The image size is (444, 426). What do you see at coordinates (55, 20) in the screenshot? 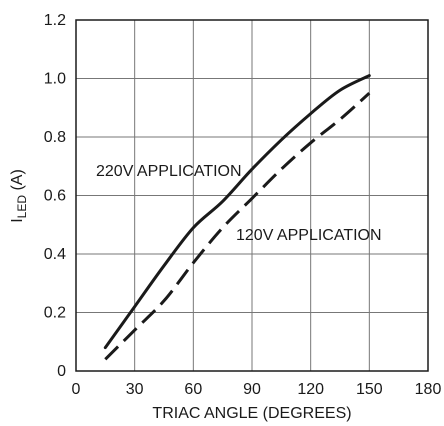
I see `y-tick-label: 1.2` at bounding box center [55, 20].